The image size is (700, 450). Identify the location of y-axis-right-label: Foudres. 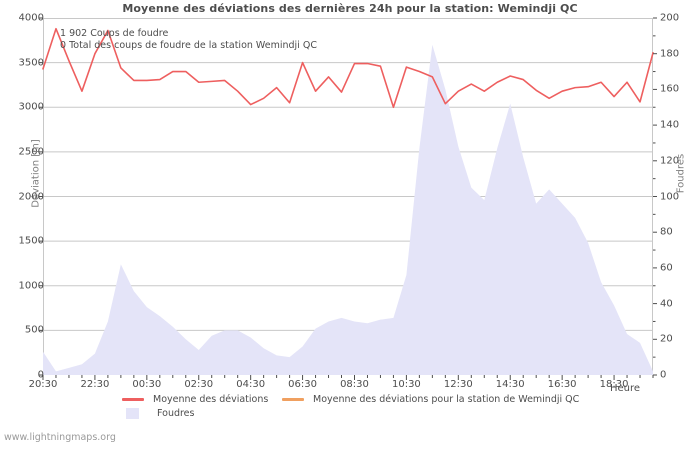
(681, 173).